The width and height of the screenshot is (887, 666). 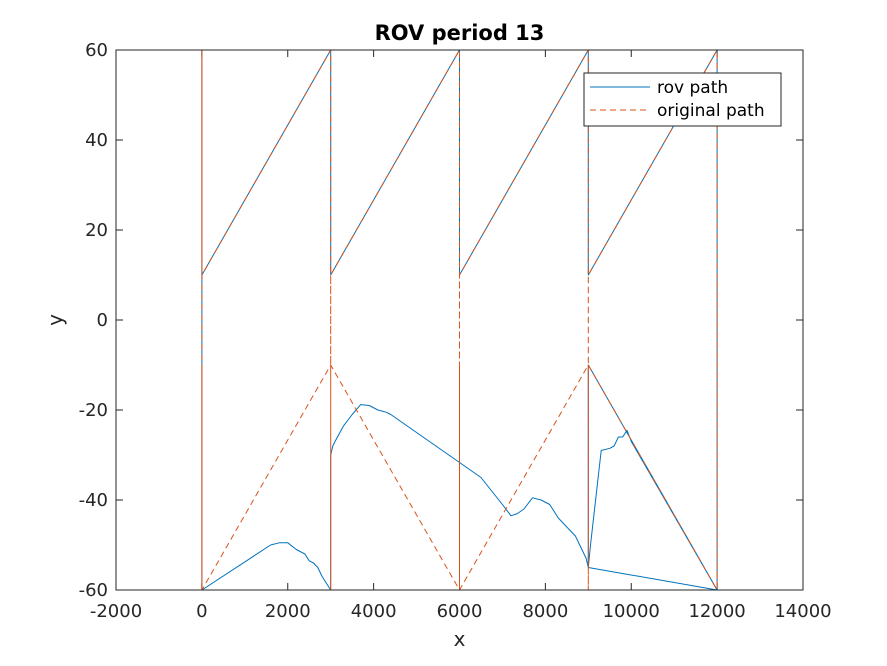 I want to click on y-tick-label: 20, so click(x=96, y=230).